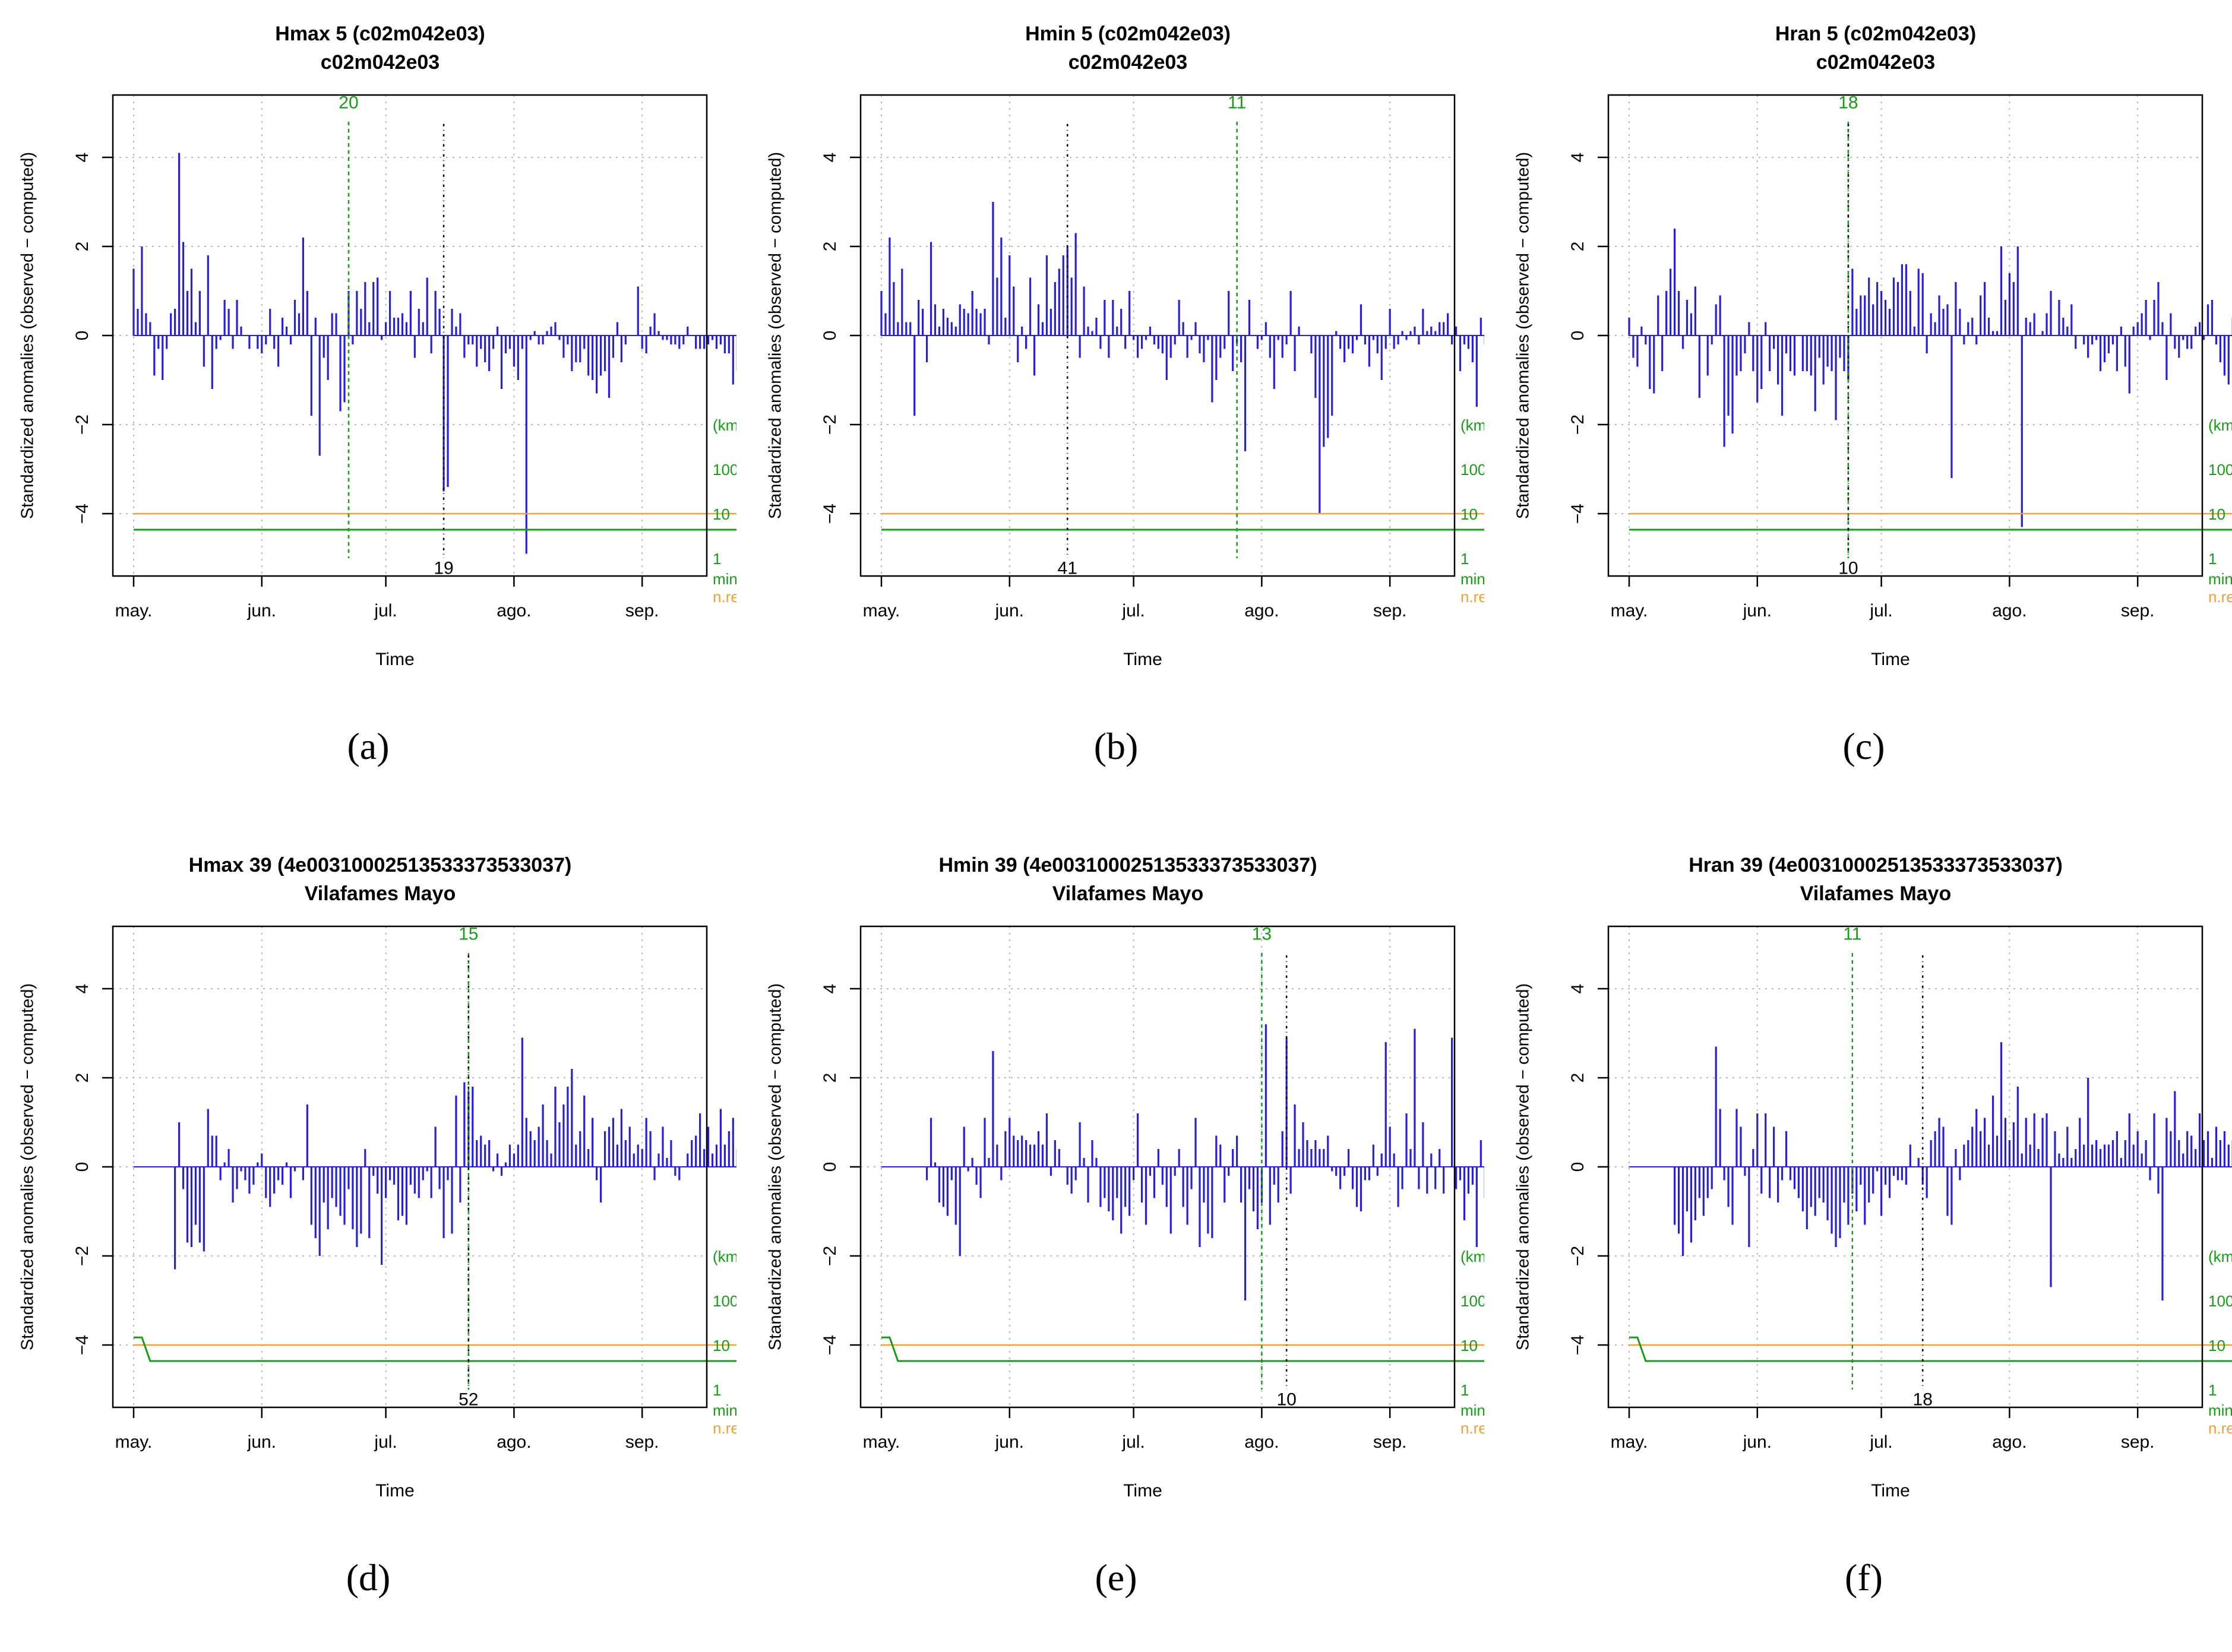 The height and width of the screenshot is (1652, 2232). Describe the element at coordinates (468, 1399) in the screenshot. I see `split-black-label: 52` at that location.